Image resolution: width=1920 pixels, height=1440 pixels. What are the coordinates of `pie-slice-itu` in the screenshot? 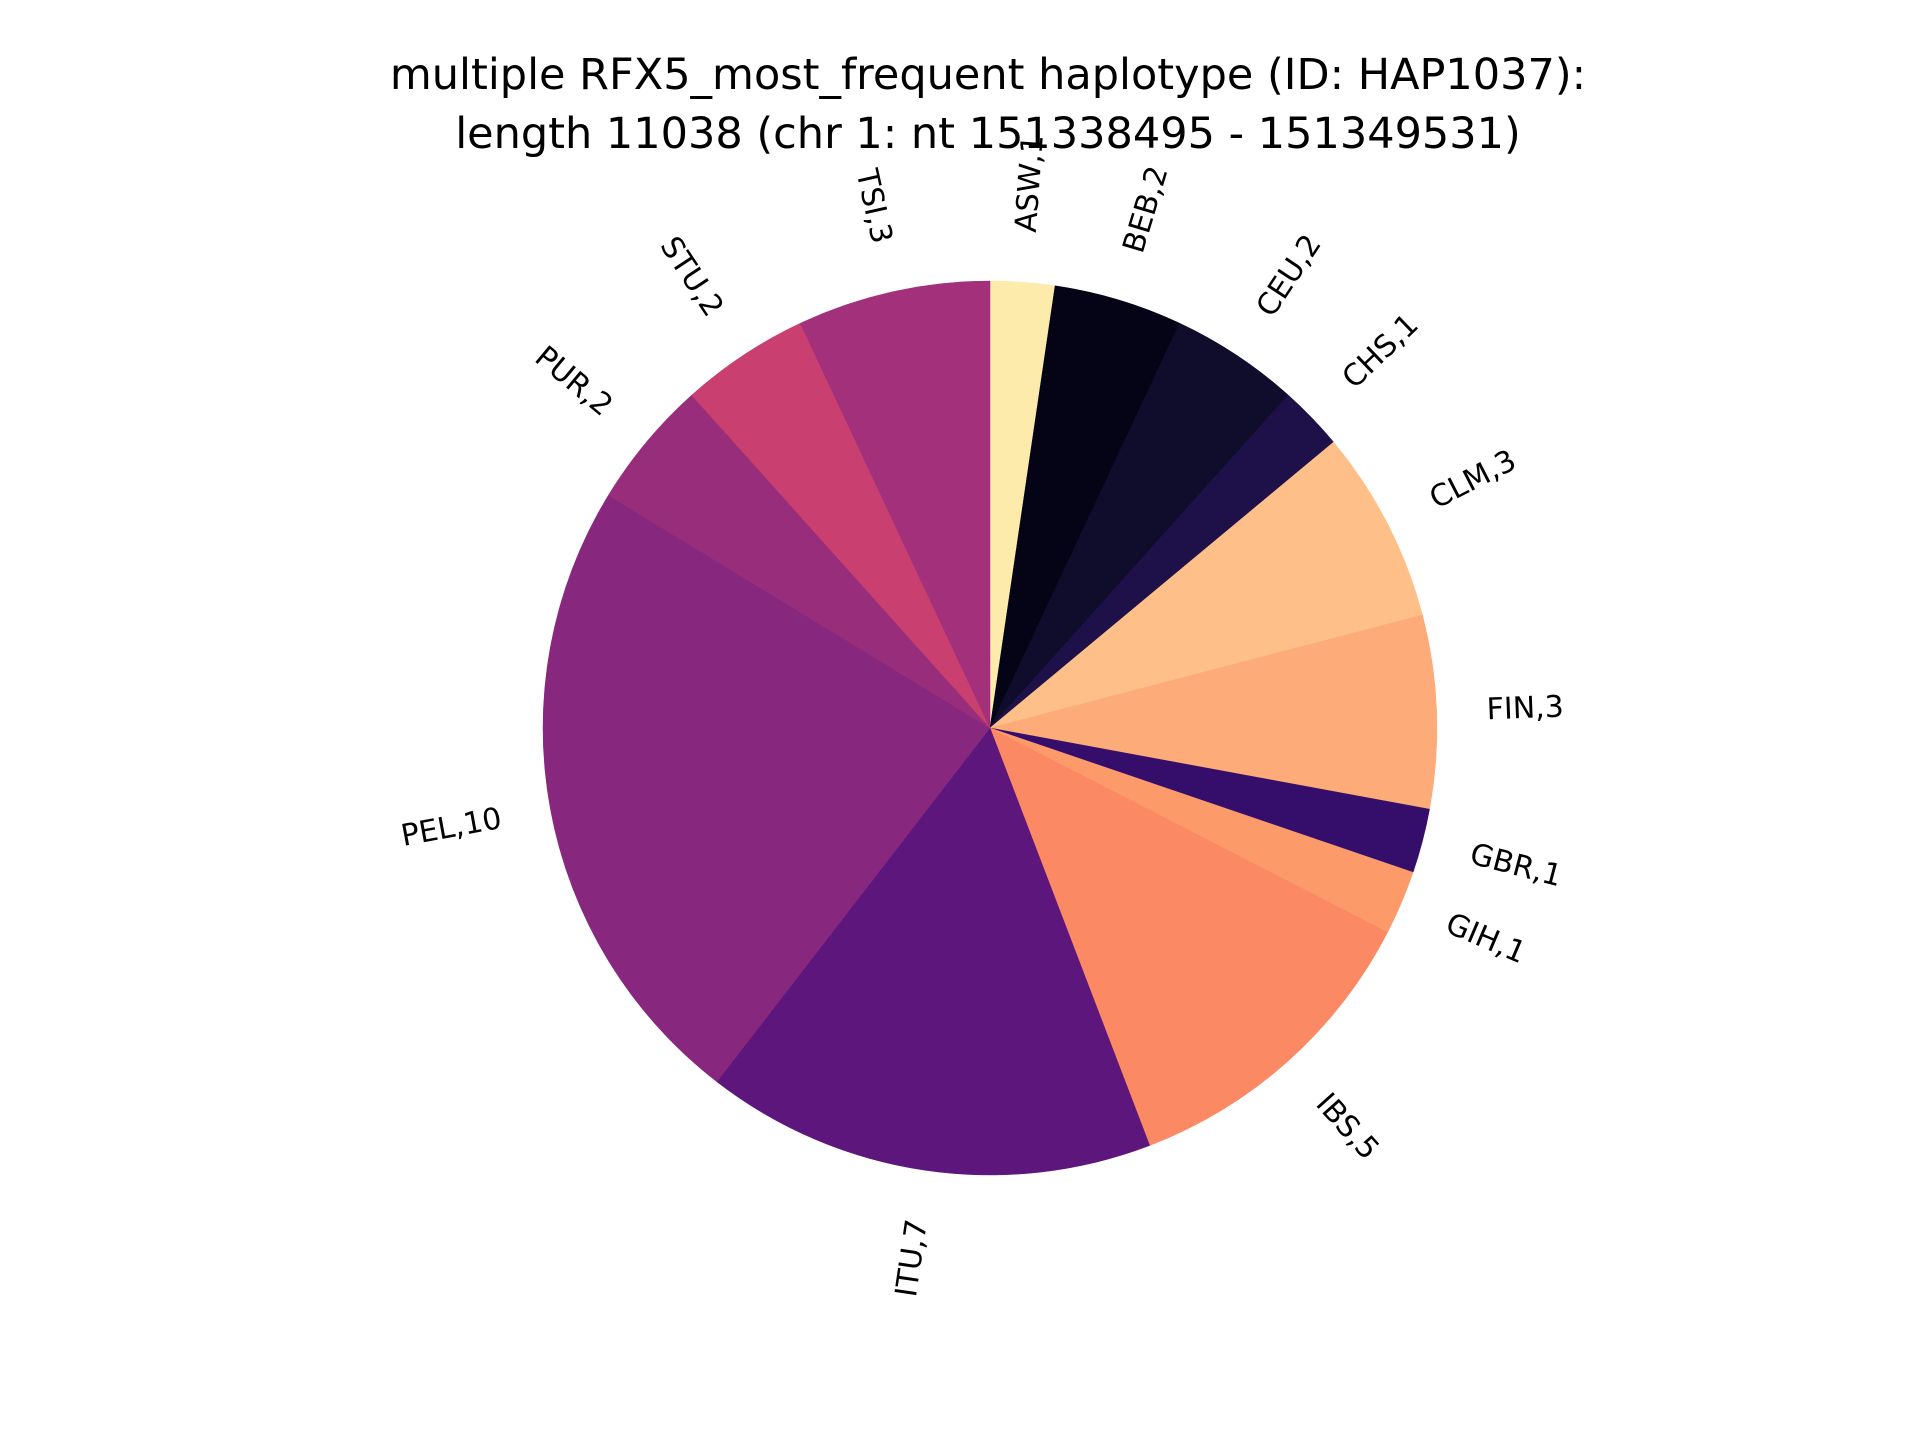 It's located at (933, 951).